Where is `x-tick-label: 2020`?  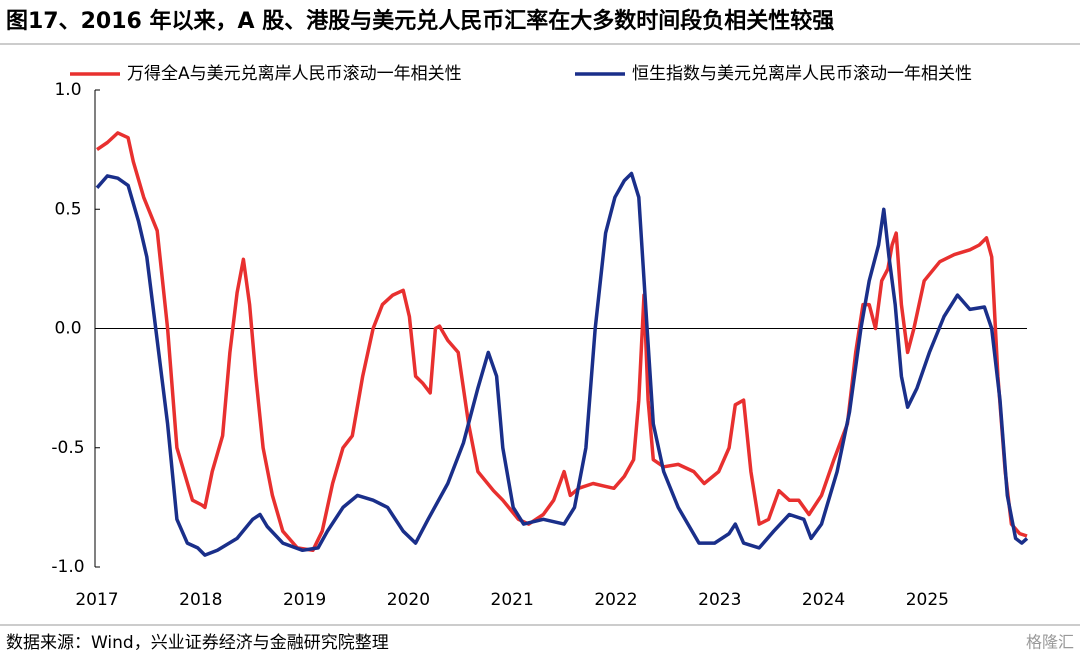 x-tick-label: 2020 is located at coordinates (408, 600).